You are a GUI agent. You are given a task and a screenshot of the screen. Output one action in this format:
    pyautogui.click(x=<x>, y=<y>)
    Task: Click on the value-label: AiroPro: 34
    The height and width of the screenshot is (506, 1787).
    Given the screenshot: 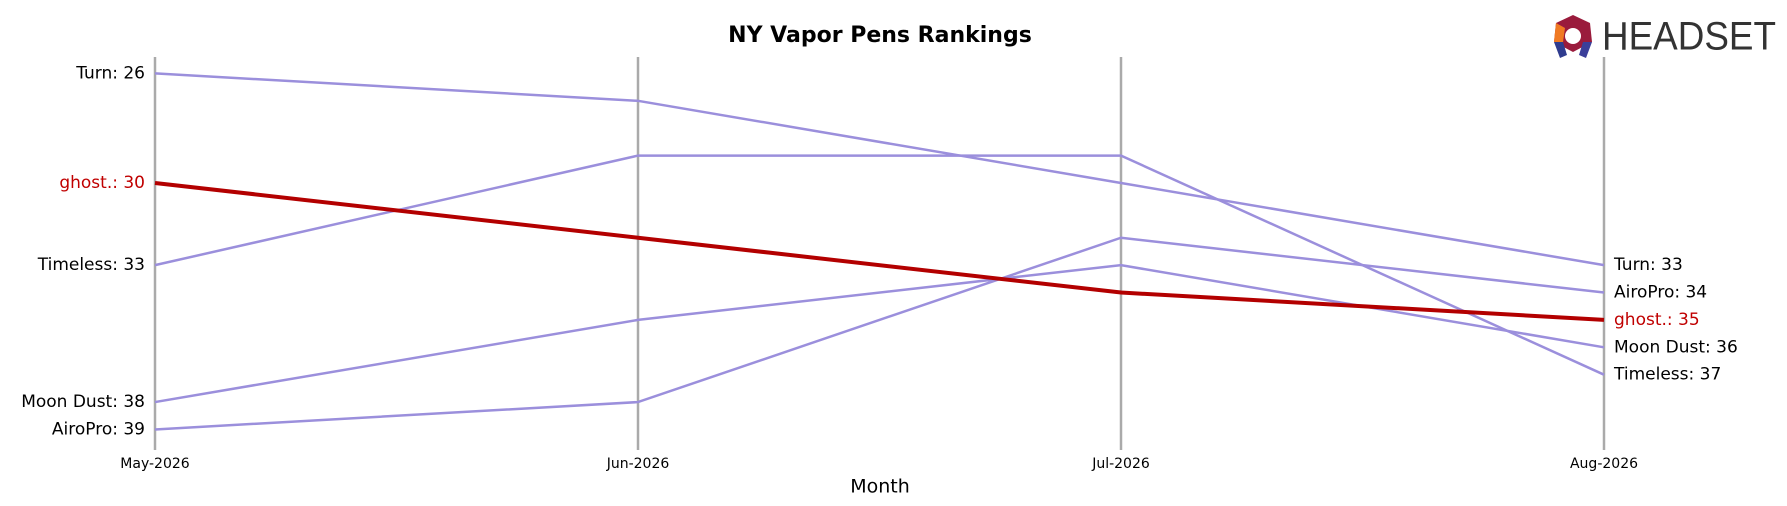 What is the action you would take?
    pyautogui.click(x=1660, y=293)
    